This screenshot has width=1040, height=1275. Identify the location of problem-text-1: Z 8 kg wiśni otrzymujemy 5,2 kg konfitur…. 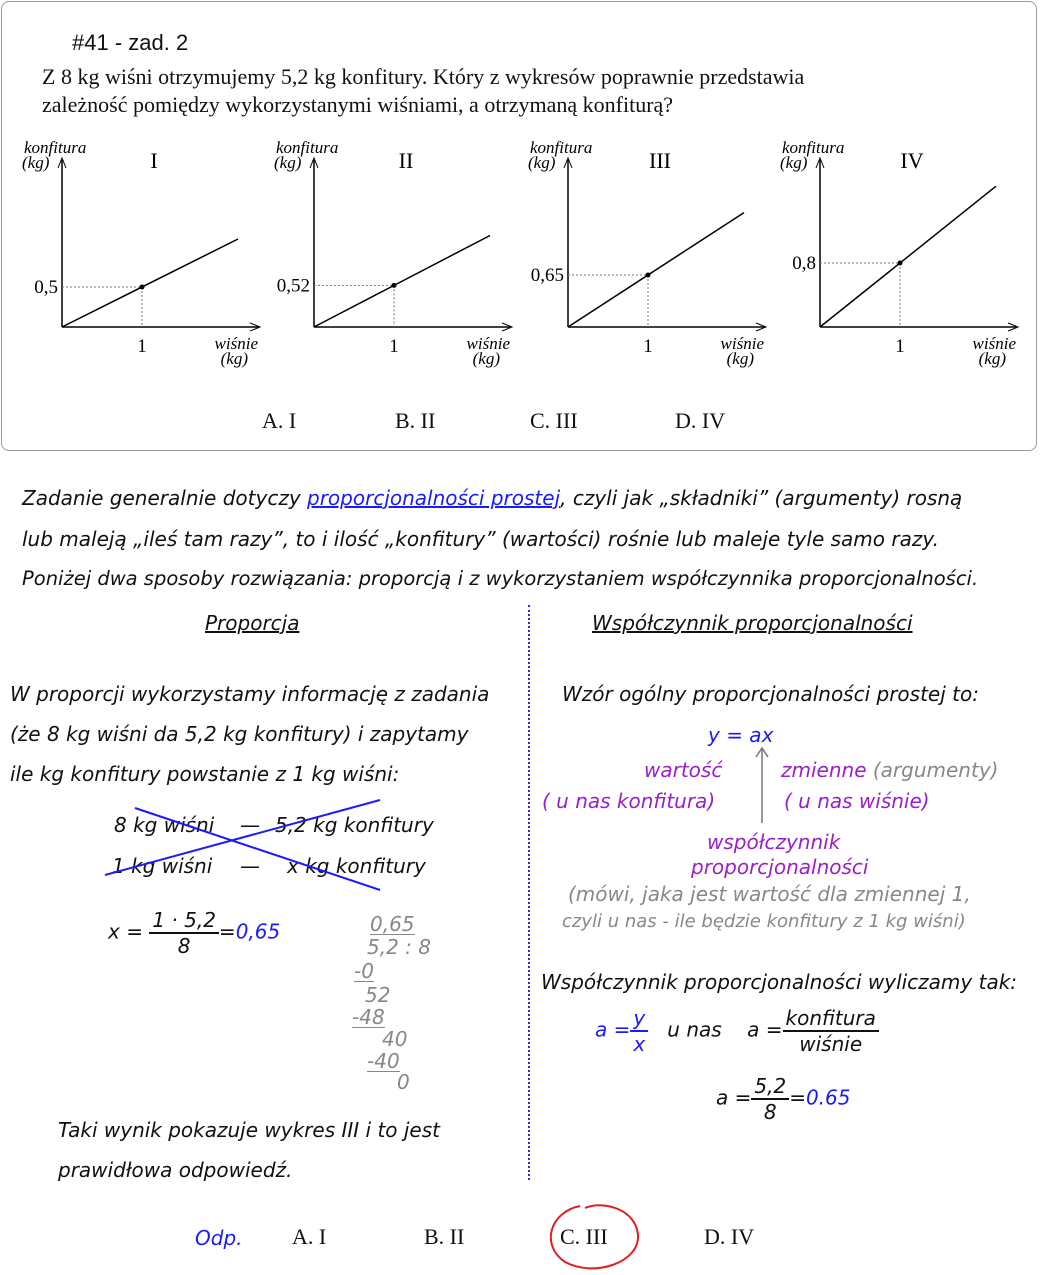
(423, 76).